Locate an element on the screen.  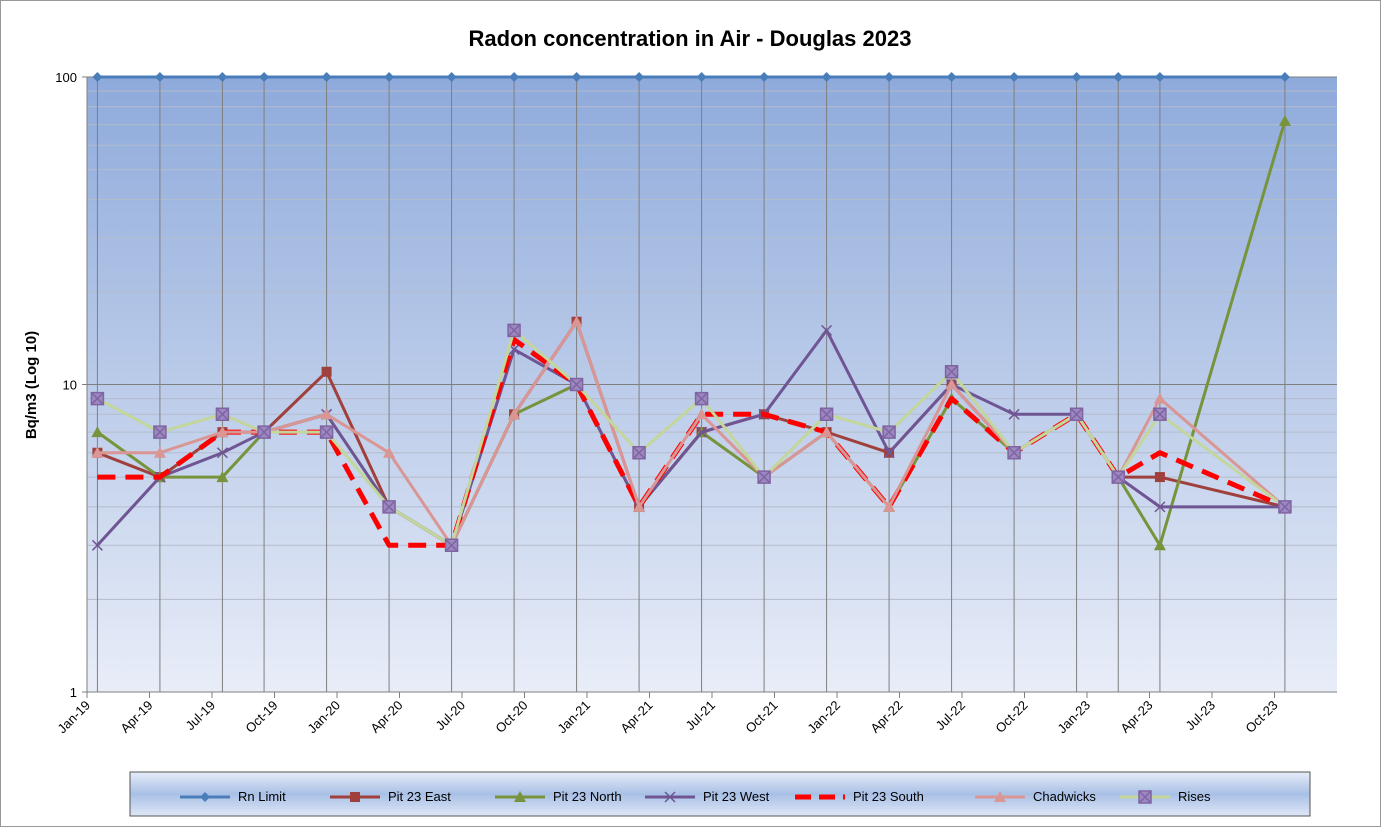
y-tick-label: 10 is located at coordinates (70, 385).